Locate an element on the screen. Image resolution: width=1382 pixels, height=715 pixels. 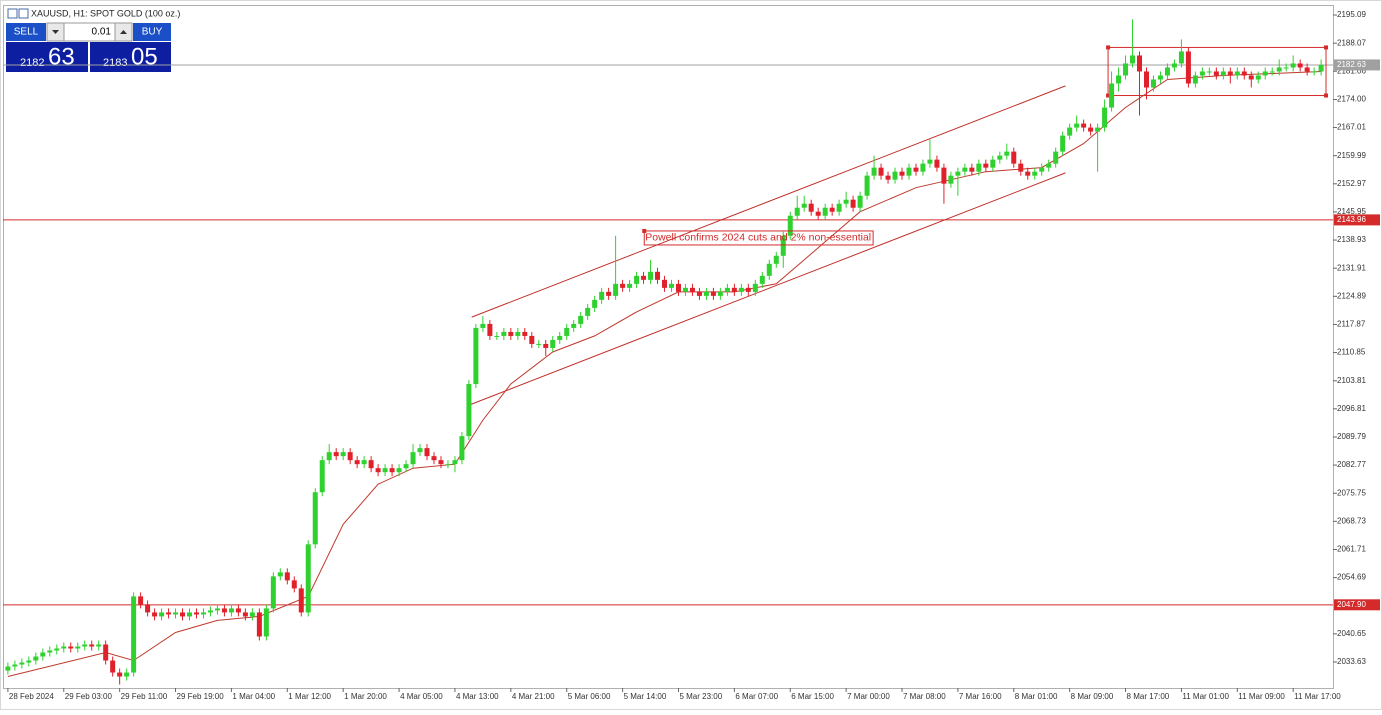
icon is located at coordinates (12, 13).